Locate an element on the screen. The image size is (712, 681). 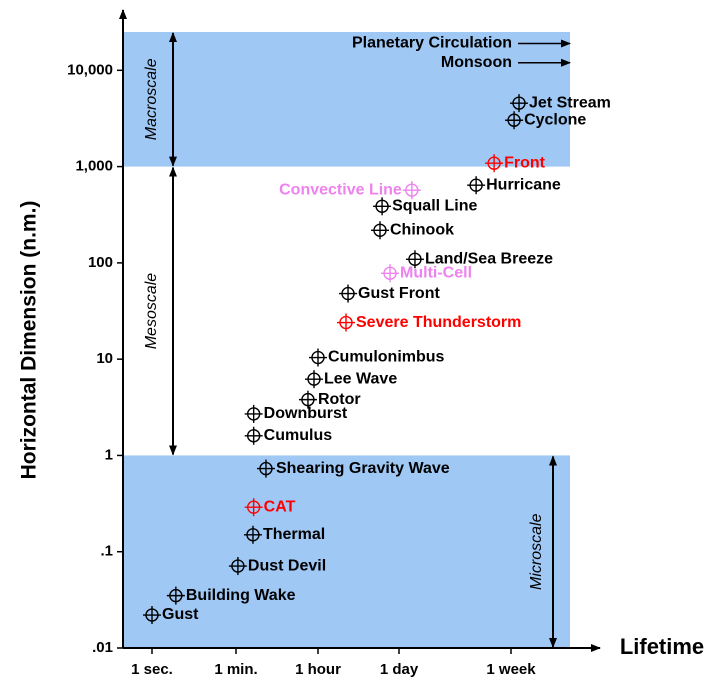
point-label: Hurricane is located at coordinates (523, 184).